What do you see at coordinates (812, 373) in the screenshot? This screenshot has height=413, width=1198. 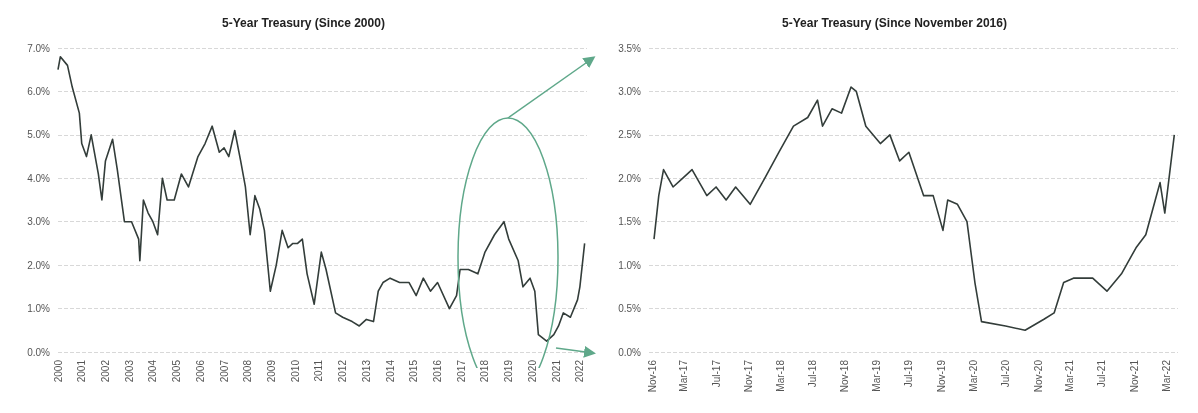 I see `x-tick-label: Jul-18` at bounding box center [812, 373].